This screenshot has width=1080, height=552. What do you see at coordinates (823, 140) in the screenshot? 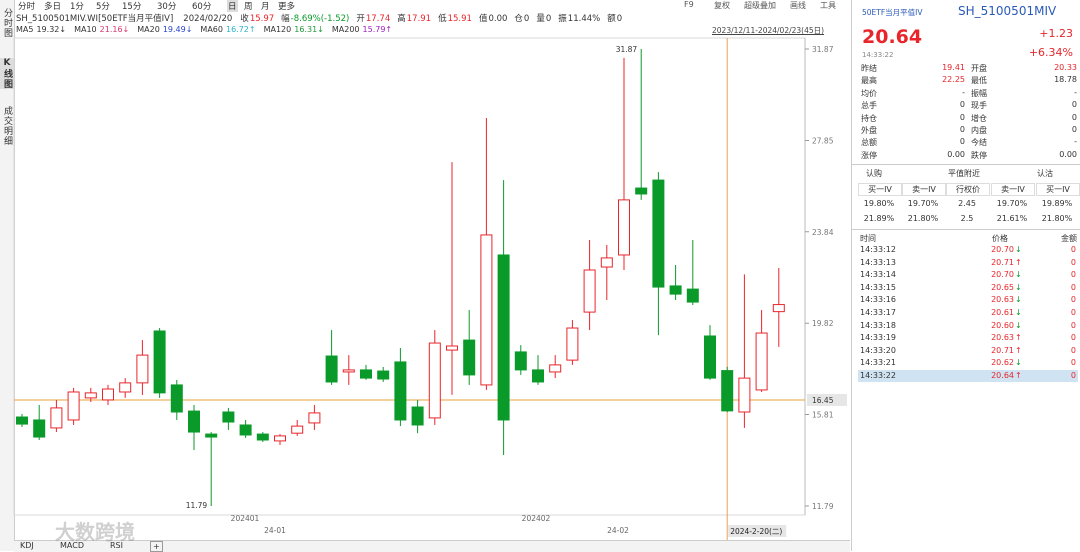
I see `y-tick-label: 27.85` at bounding box center [823, 140].